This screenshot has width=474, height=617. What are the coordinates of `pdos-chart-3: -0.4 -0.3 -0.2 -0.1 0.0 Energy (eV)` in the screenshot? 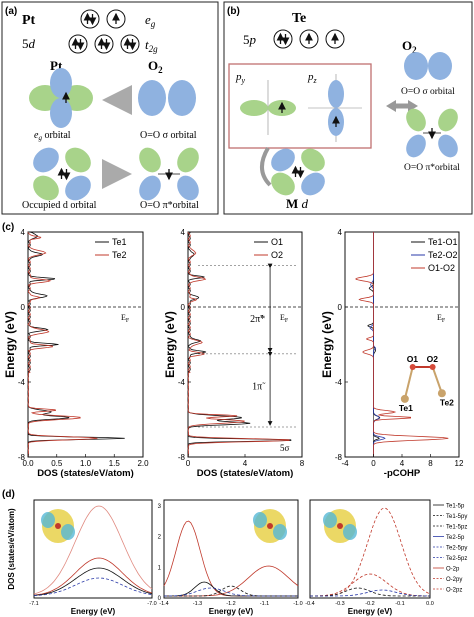 It's located at (369, 557).